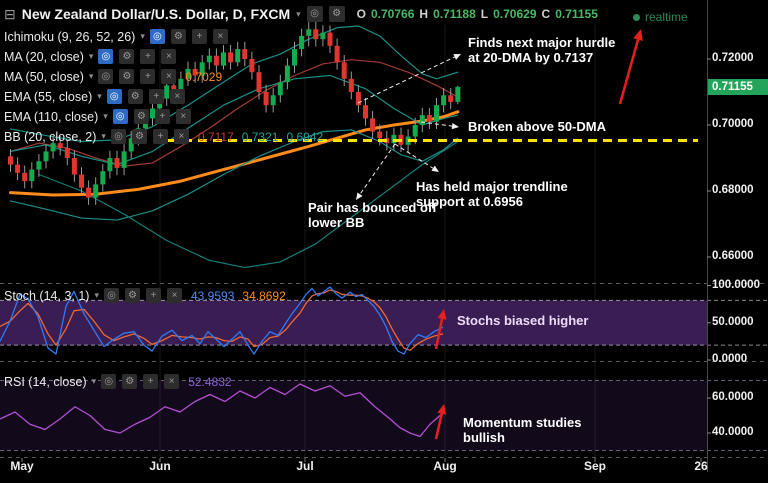 The height and width of the screenshot is (483, 768). What do you see at coordinates (95, 96) in the screenshot?
I see `indicator-ema55: EMA (55, close) ▾ ◎ ⚙ + ×` at bounding box center [95, 96].